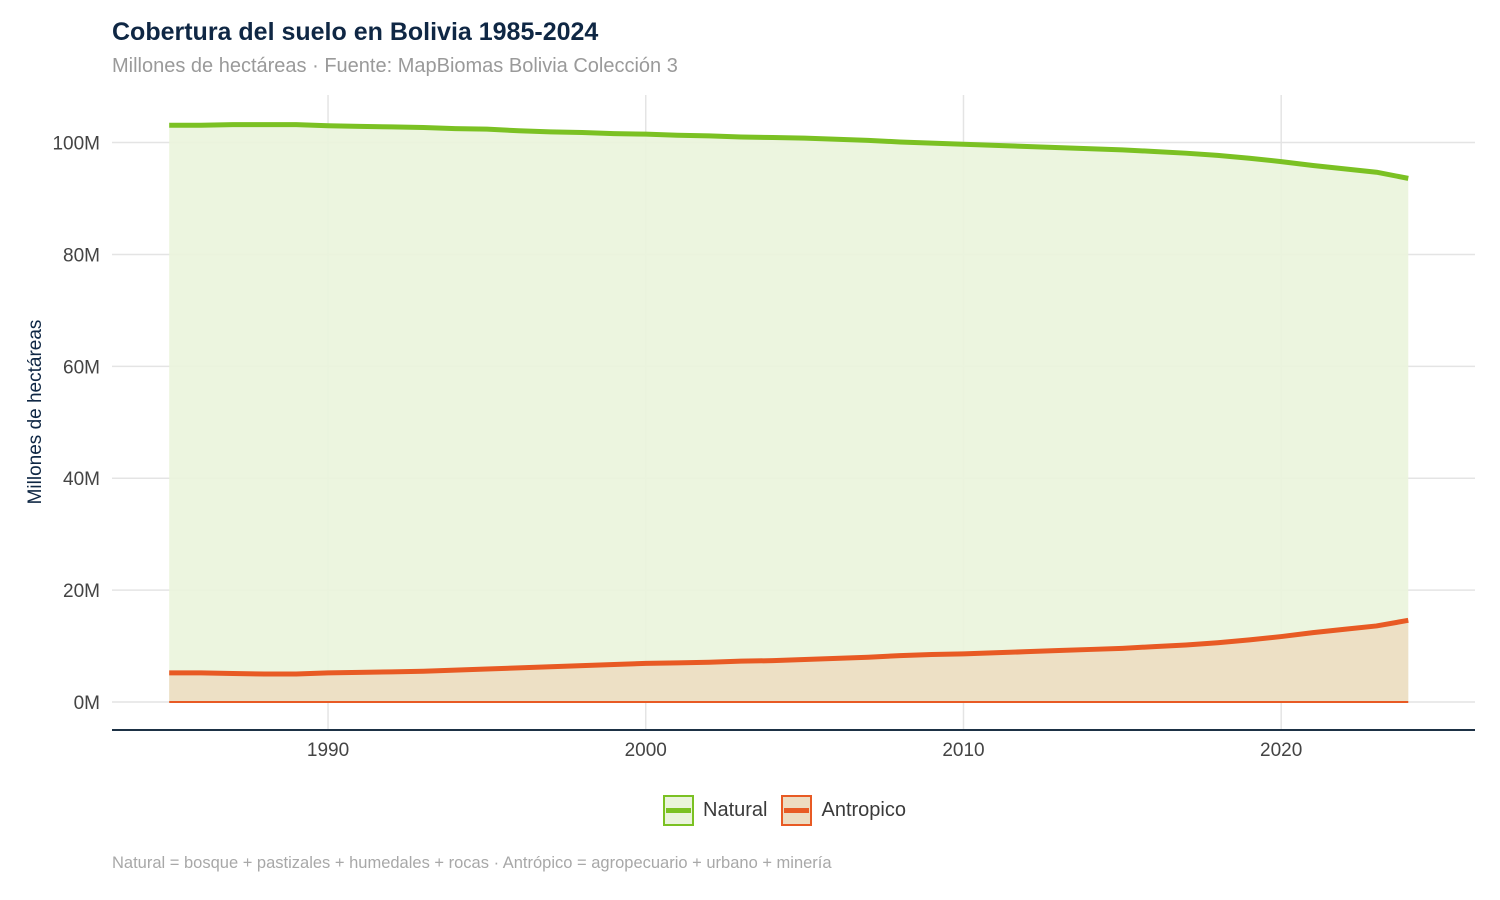 The image size is (1500, 900). What do you see at coordinates (789, 151) in the screenshot?
I see `line-natural` at bounding box center [789, 151].